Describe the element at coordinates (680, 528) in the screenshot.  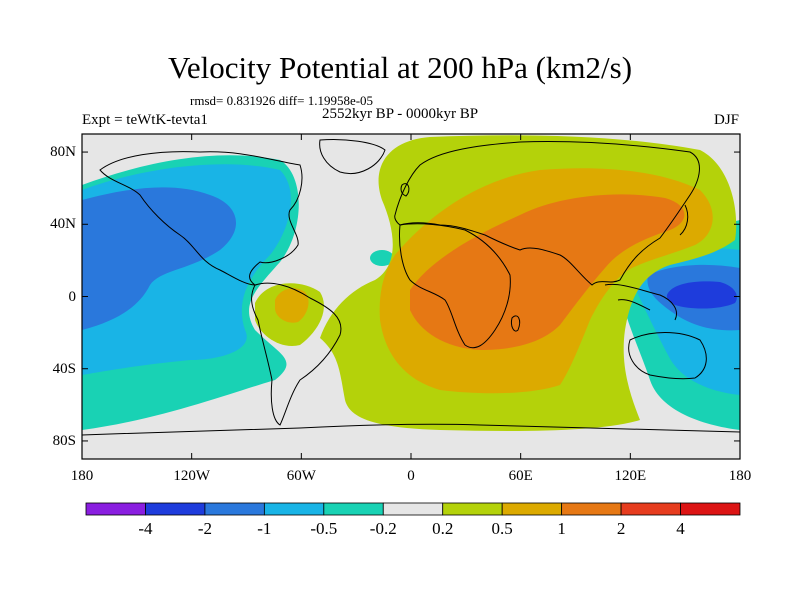
I see `colorbar-level-label: 4` at that location.